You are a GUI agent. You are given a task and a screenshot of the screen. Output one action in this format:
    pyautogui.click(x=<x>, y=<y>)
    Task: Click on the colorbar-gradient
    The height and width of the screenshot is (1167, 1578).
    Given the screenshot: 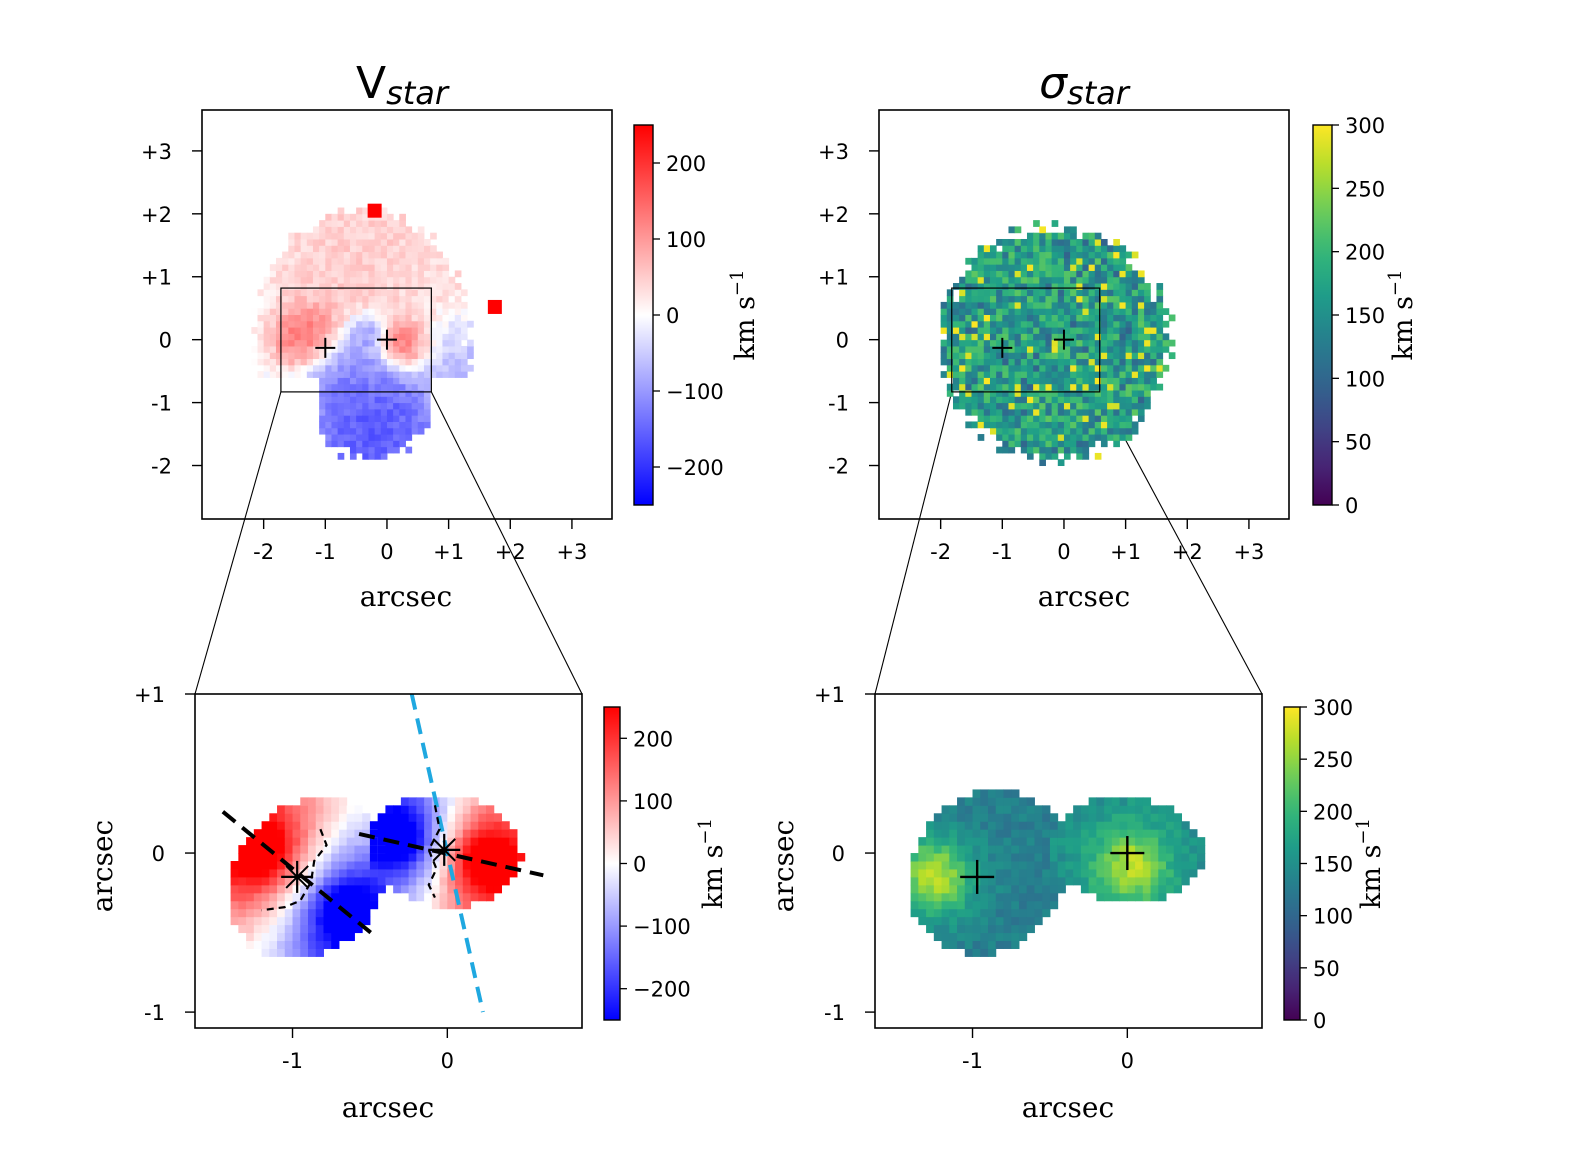 What is the action you would take?
    pyautogui.click(x=612, y=863)
    